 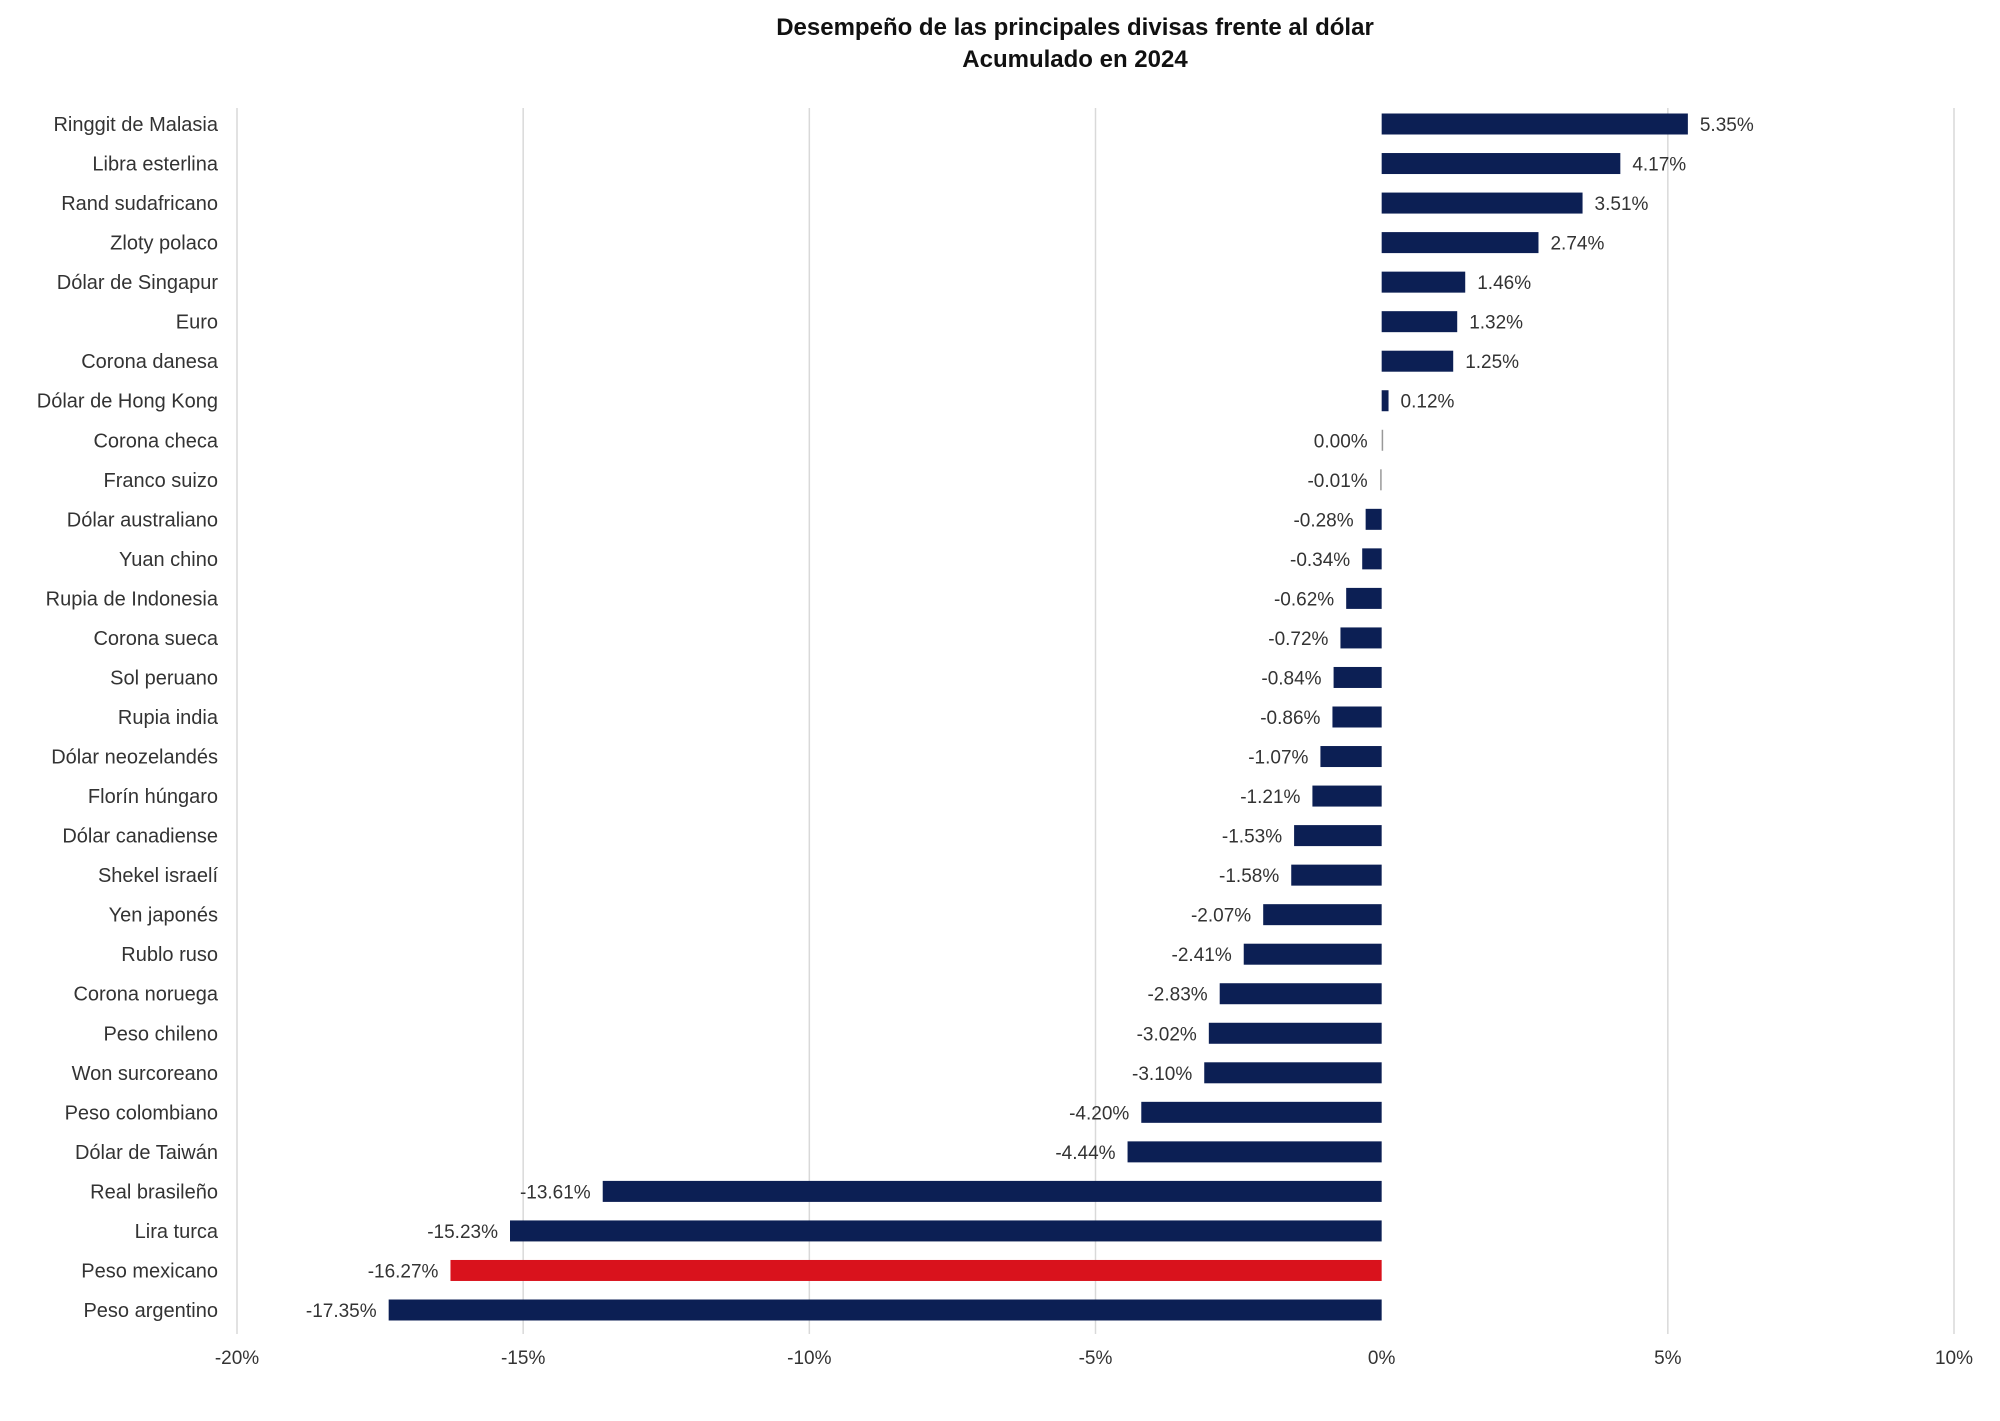 What do you see at coordinates (155, 441) in the screenshot?
I see `category-label: Corona checa` at bounding box center [155, 441].